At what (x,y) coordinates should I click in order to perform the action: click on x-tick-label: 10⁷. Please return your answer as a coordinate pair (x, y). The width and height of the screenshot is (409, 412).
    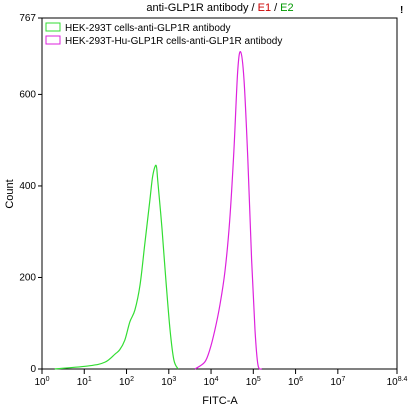
    Looking at the image, I should click on (337, 382).